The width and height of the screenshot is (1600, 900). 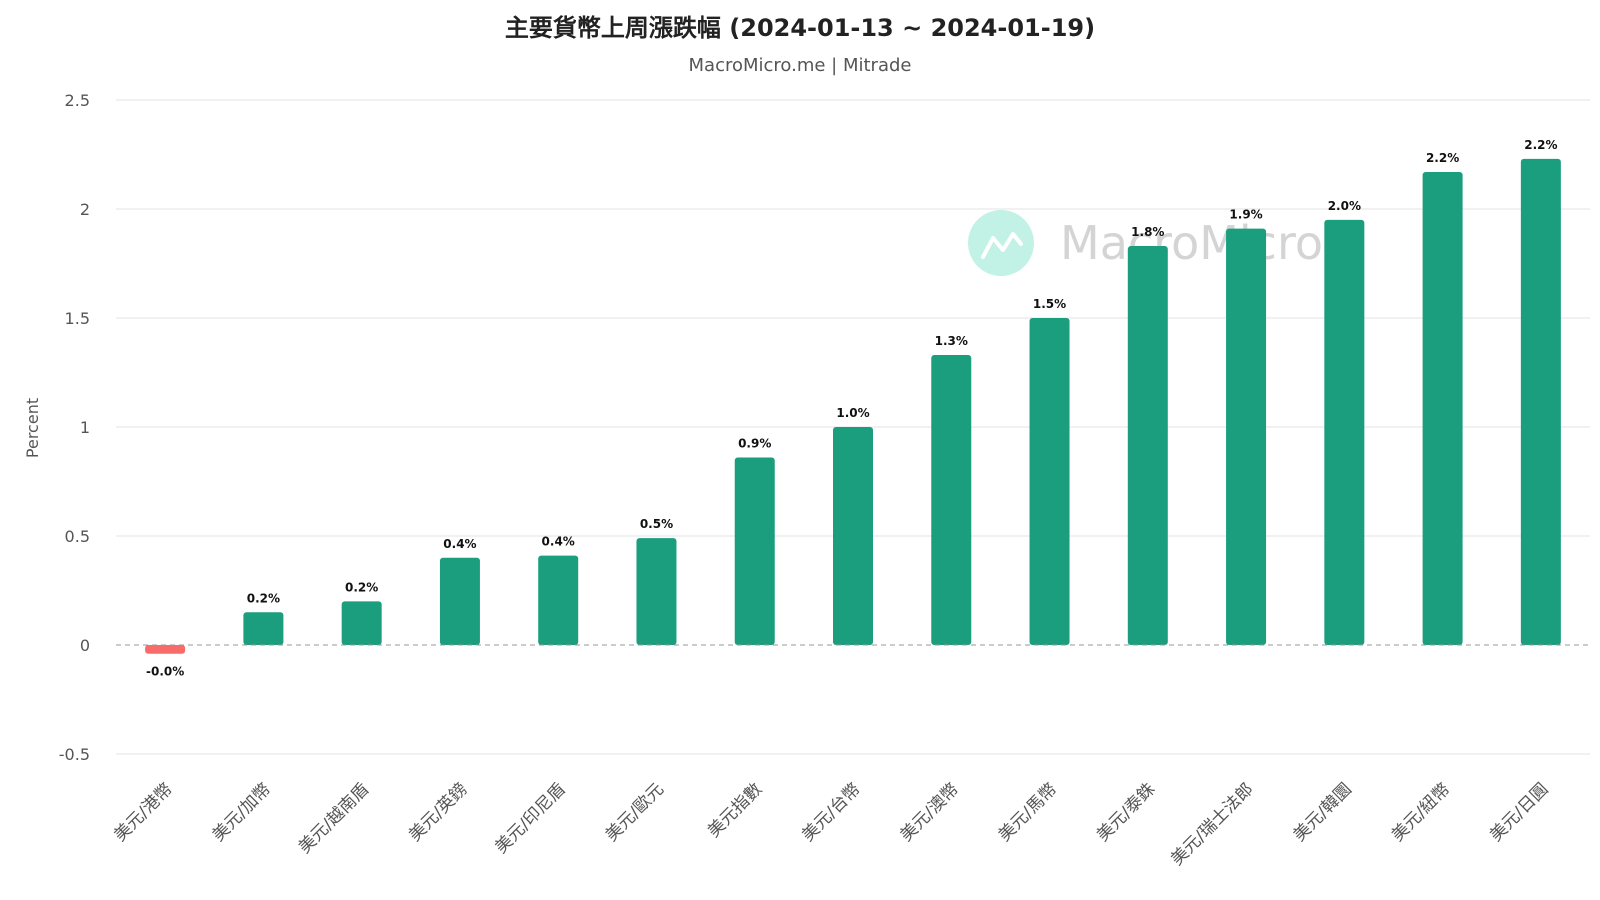 What do you see at coordinates (951, 341) in the screenshot?
I see `data-label: 1.3%` at bounding box center [951, 341].